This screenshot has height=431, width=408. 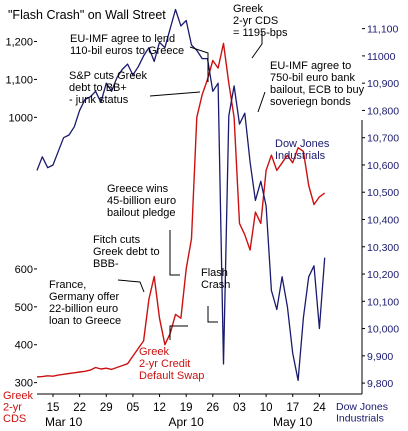 I want to click on annotation-fitch_cuts-line-2: Greek debt to, so click(x=126, y=252).